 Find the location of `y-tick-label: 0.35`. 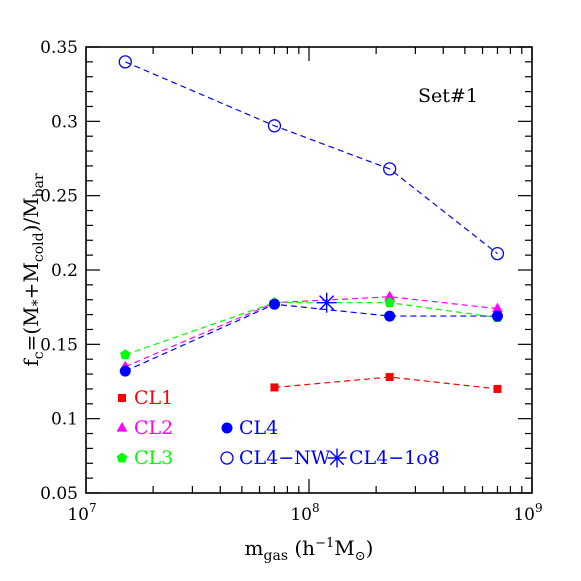

y-tick-label: 0.35 is located at coordinates (59, 48).